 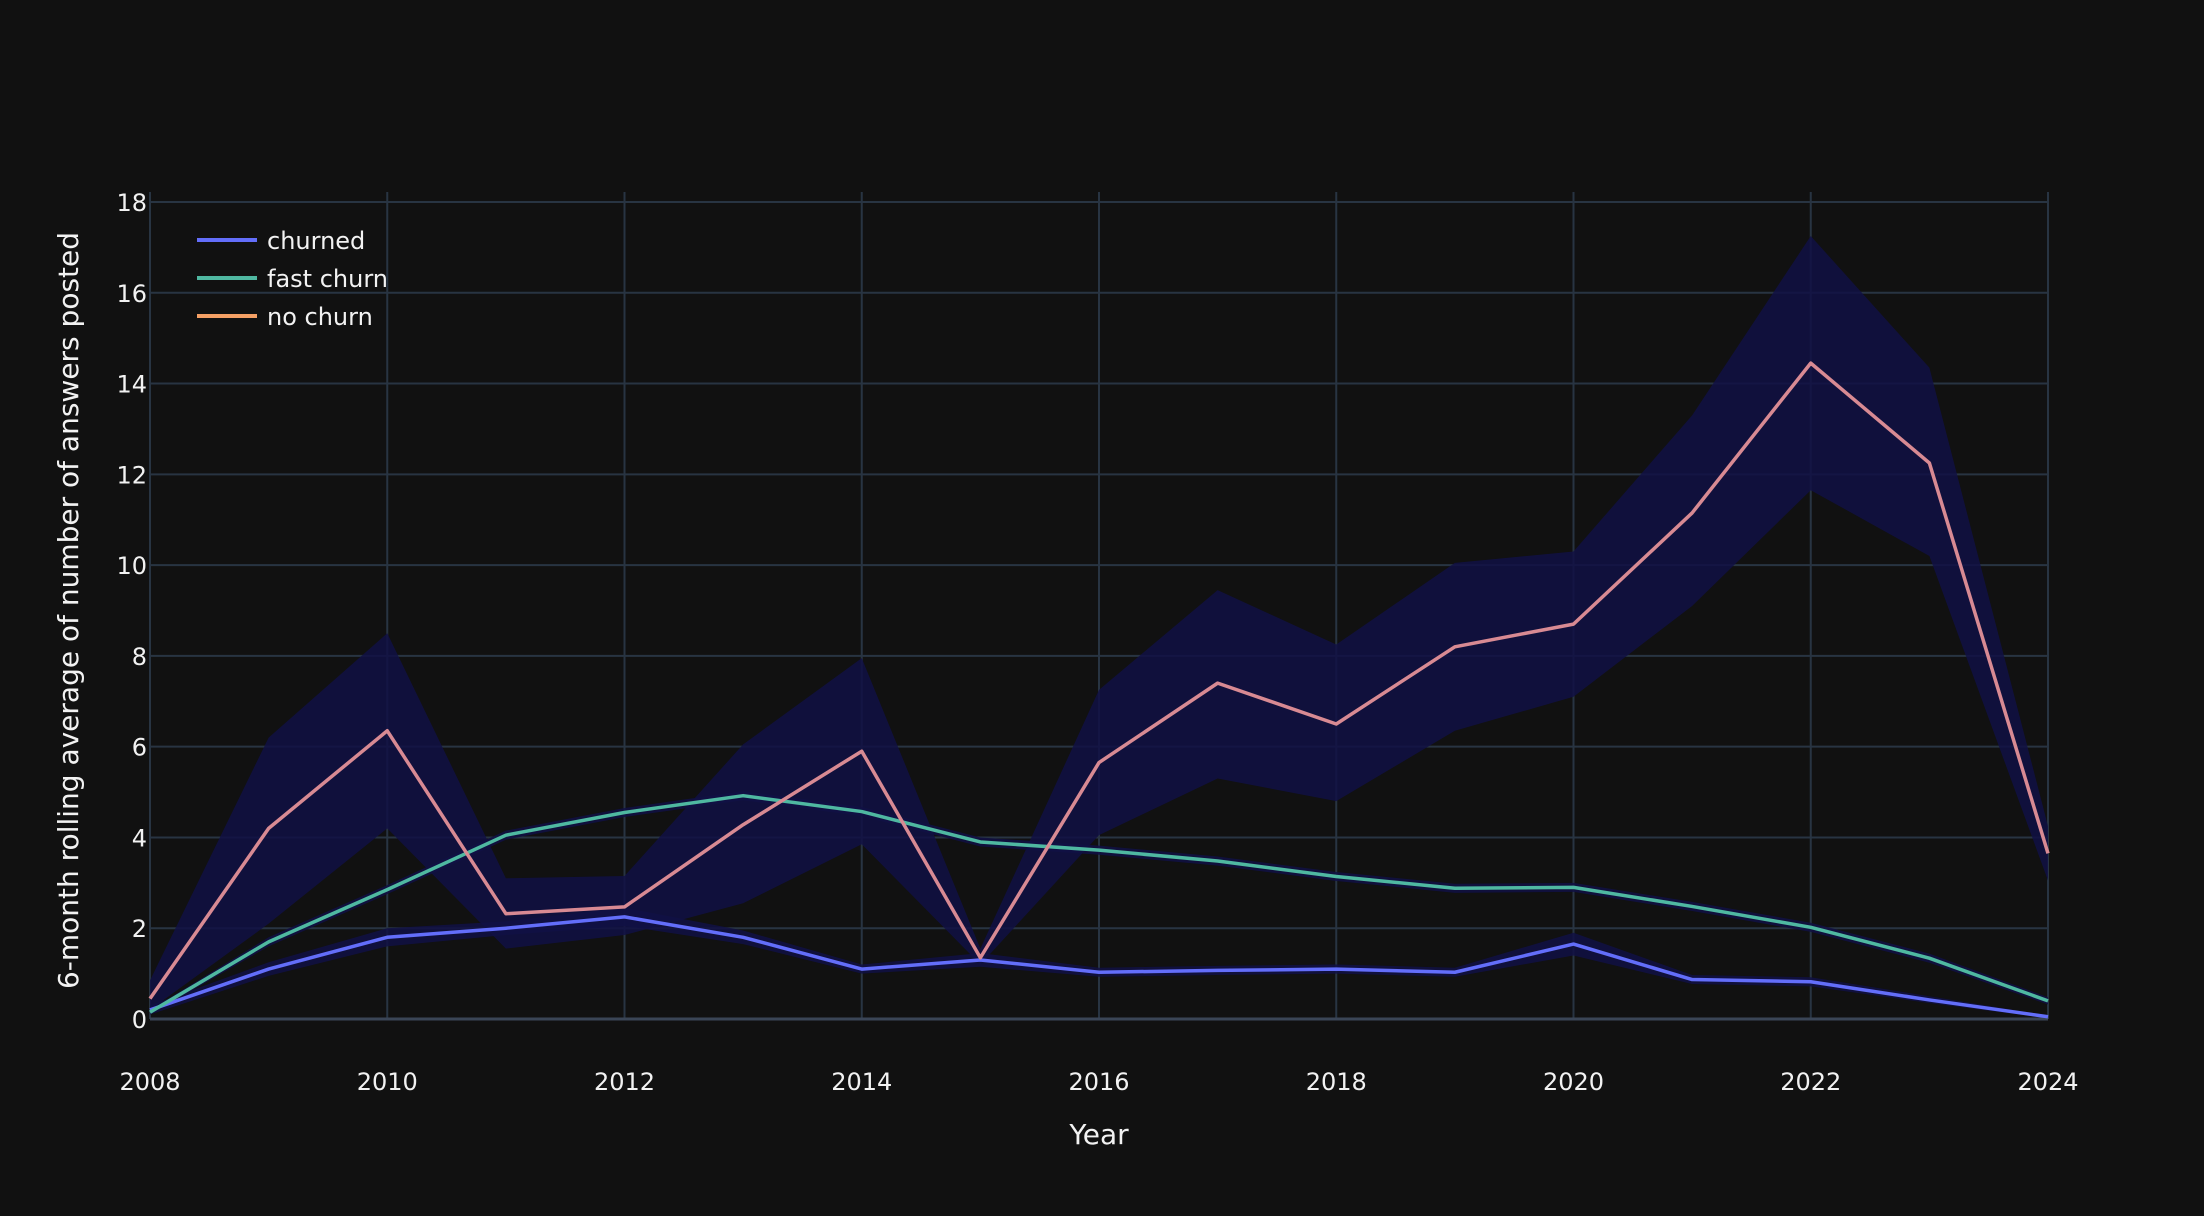 What do you see at coordinates (149, 1082) in the screenshot?
I see `x-tick-label: 2008` at bounding box center [149, 1082].